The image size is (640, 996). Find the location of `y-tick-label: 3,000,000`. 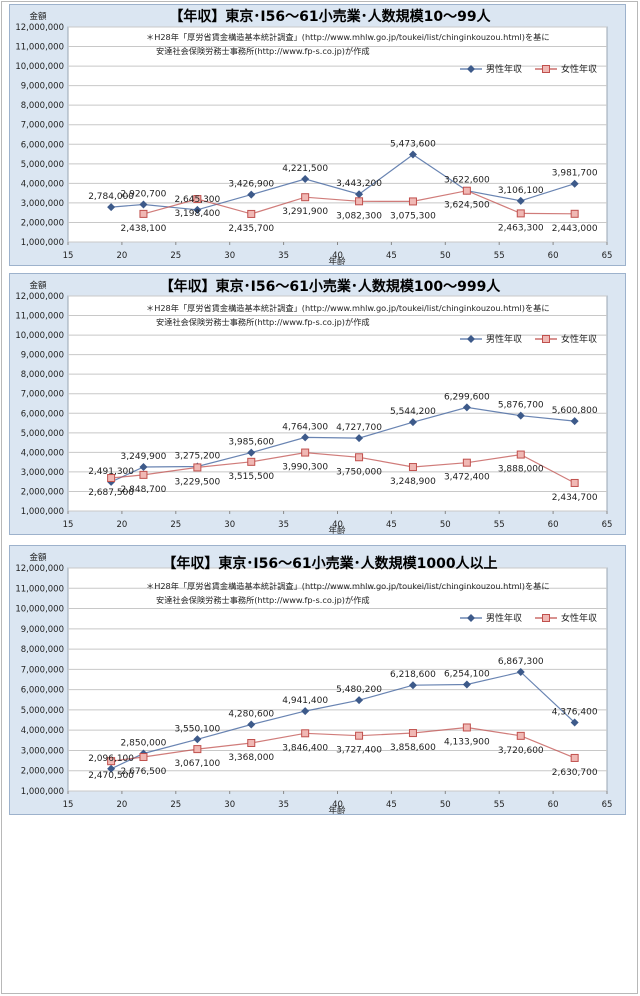

y-tick-label: 3,000,000 is located at coordinates (42, 204).